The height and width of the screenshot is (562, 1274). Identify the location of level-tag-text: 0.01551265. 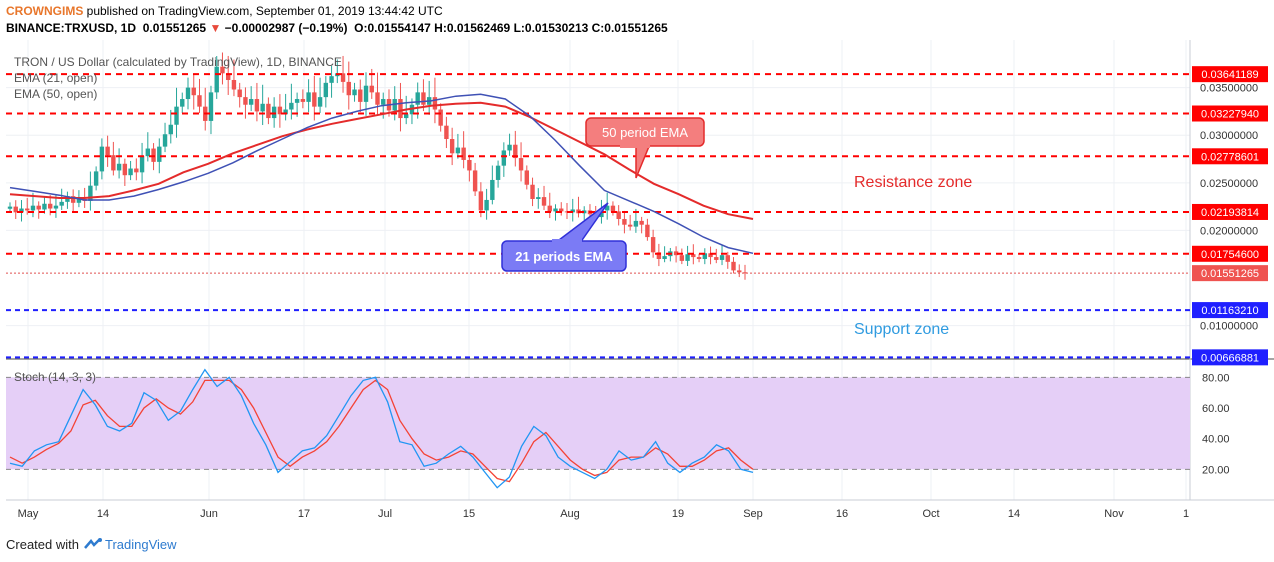
(1230, 274).